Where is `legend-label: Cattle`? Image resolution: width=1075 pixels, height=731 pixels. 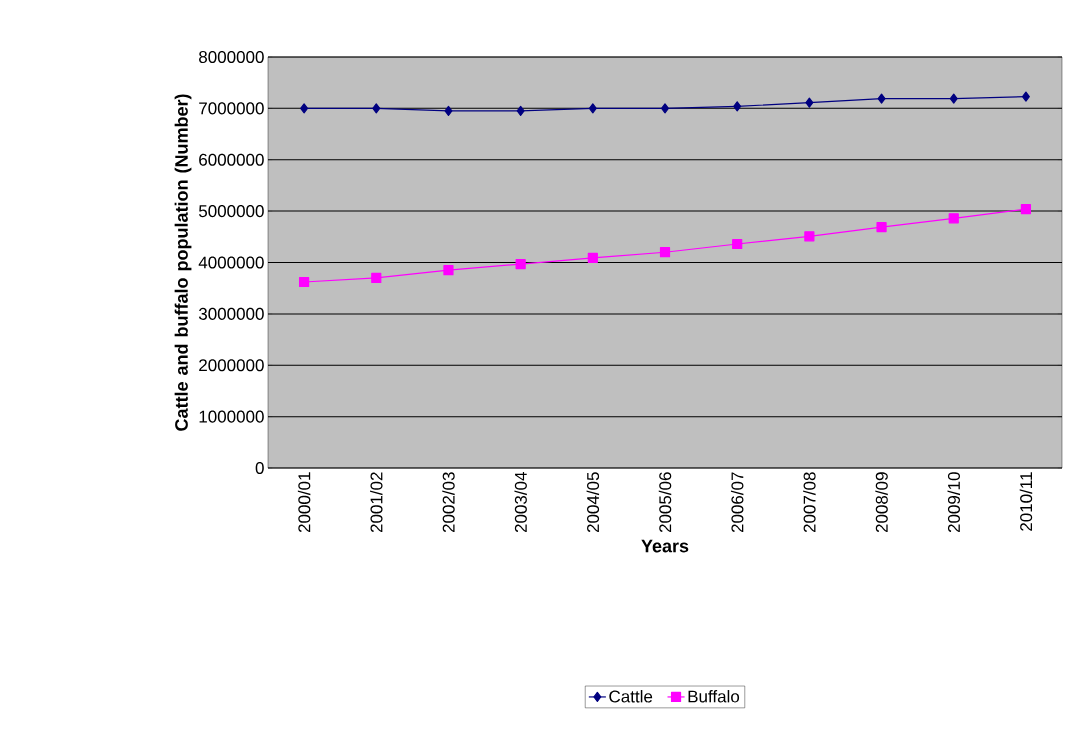
legend-label: Cattle is located at coordinates (631, 696).